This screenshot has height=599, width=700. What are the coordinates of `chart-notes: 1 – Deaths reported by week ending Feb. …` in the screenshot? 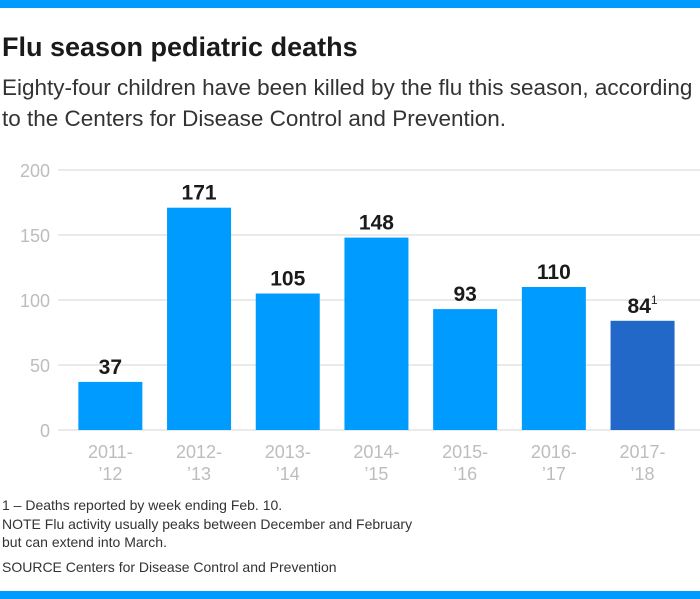 It's located at (347, 536).